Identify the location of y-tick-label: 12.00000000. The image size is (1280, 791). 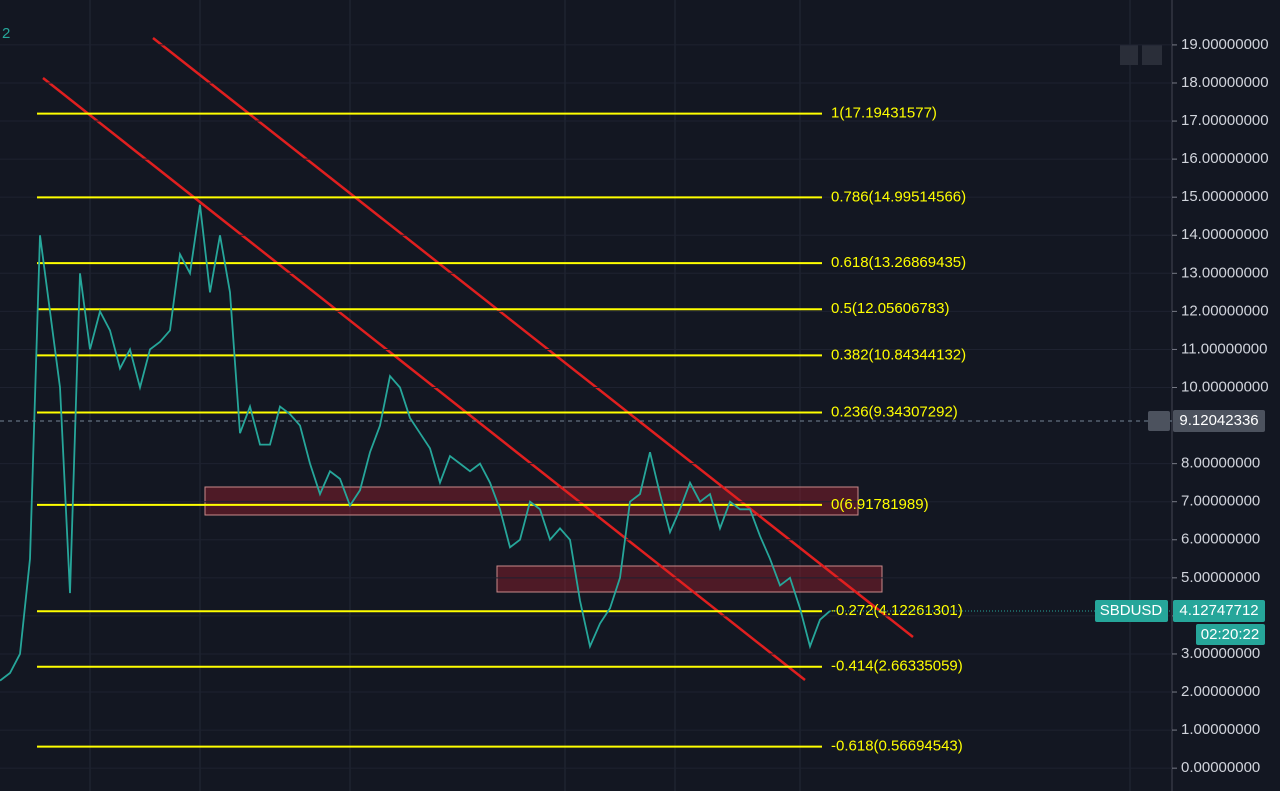
(1225, 310).